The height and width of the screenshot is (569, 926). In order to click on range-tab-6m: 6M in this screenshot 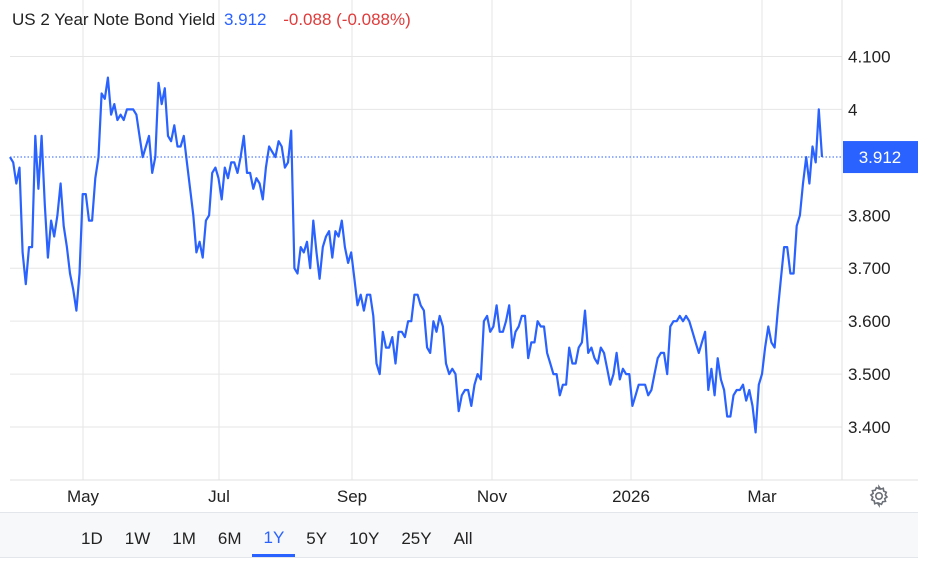, I will do `click(229, 538)`.